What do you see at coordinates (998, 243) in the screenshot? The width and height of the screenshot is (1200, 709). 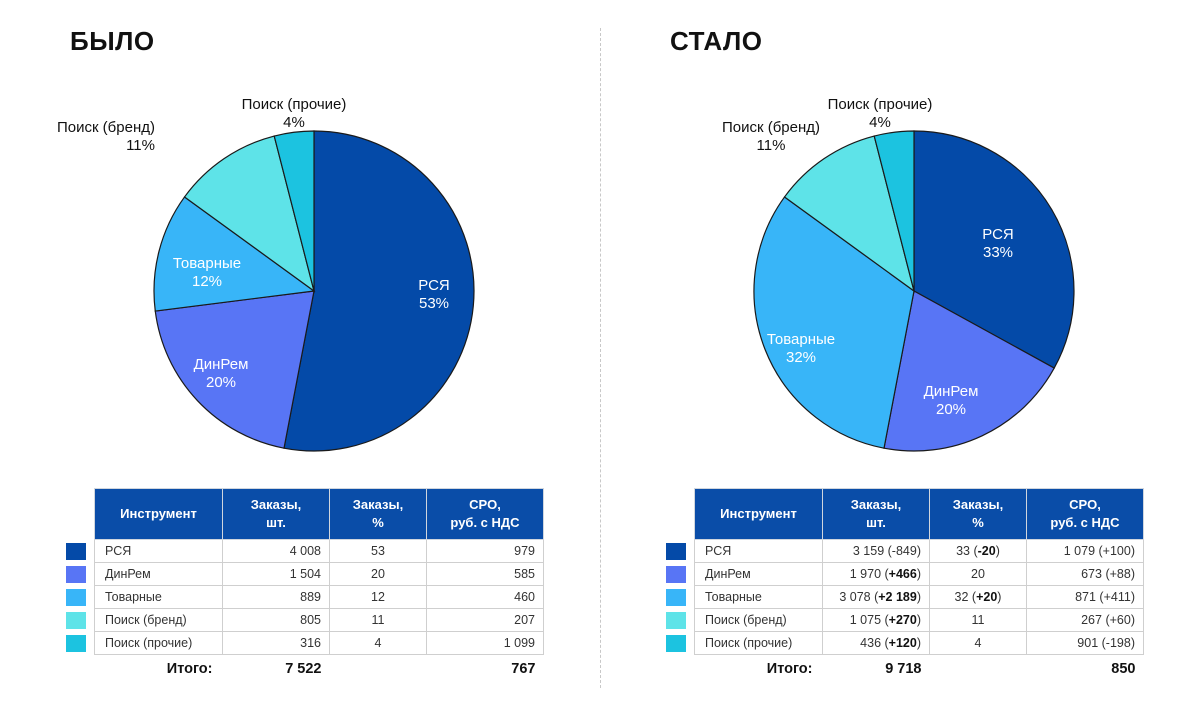 I see `pie-label-рся: РСЯ 33%` at bounding box center [998, 243].